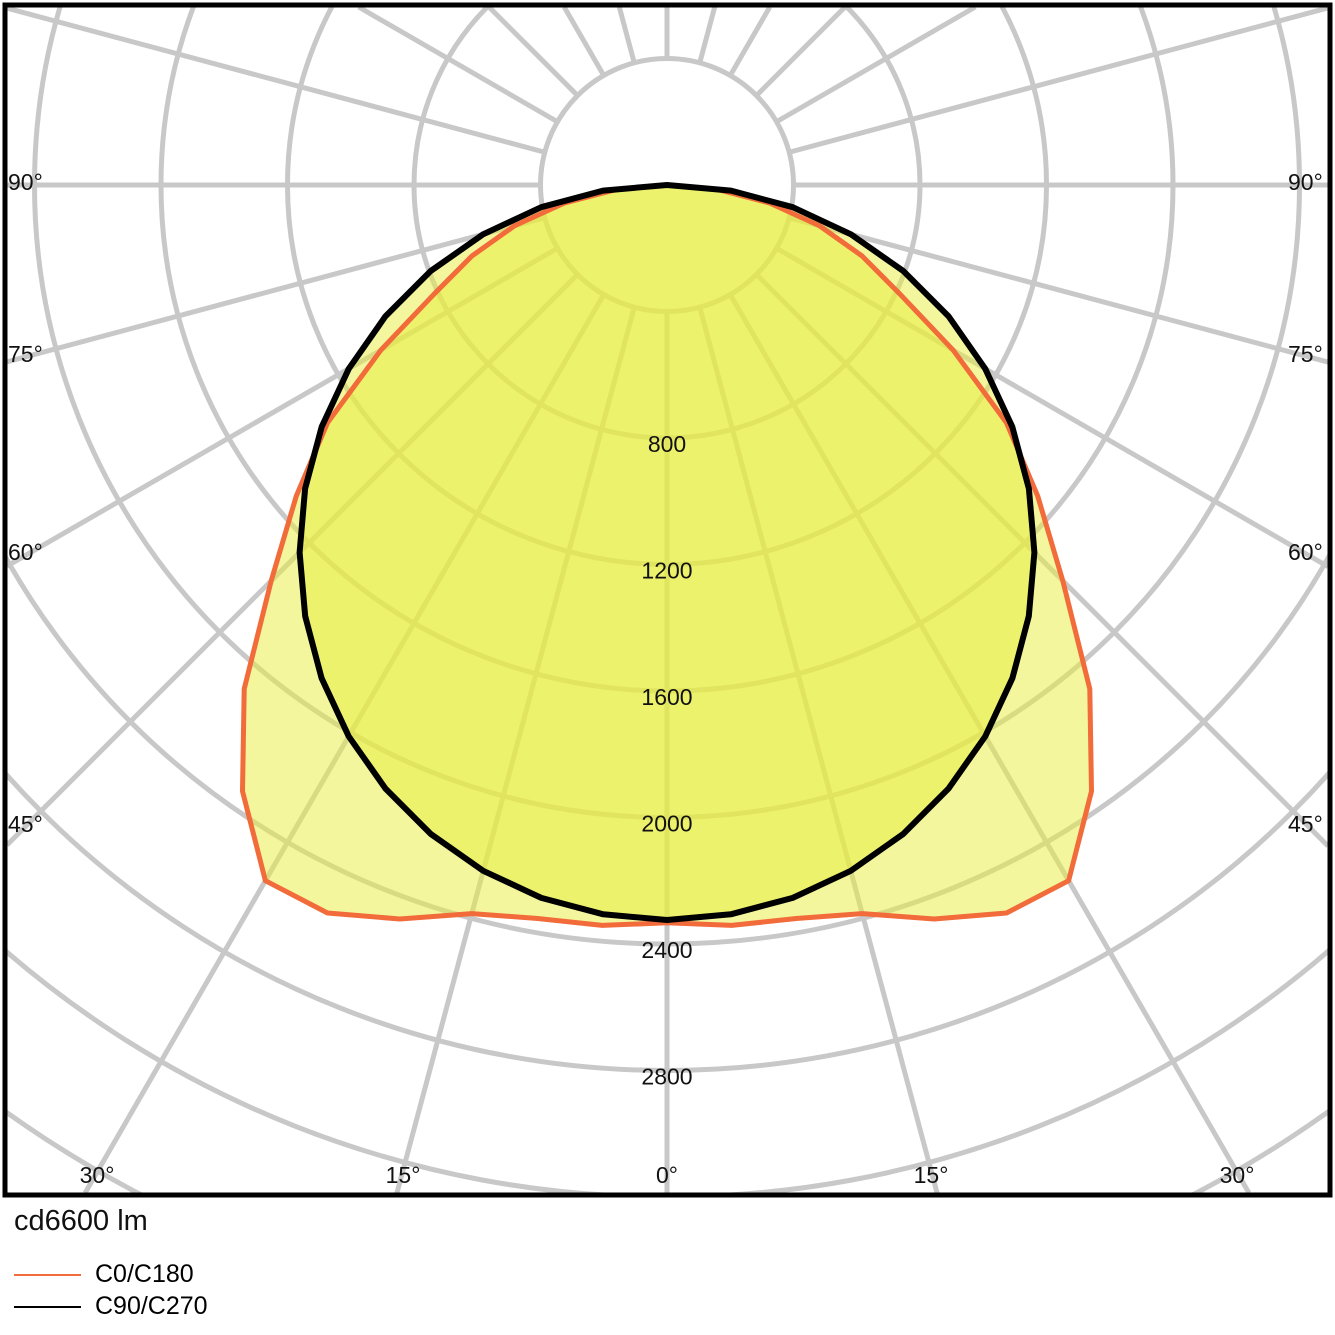 This screenshot has height=1335, width=1335. What do you see at coordinates (666, 697) in the screenshot?
I see `radial-tick-label: 1600` at bounding box center [666, 697].